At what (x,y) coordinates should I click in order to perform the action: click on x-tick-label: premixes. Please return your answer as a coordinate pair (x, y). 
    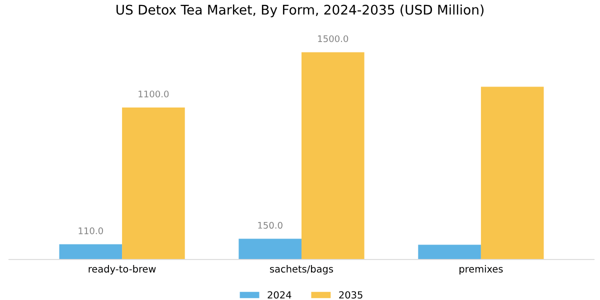
    Looking at the image, I should click on (481, 269).